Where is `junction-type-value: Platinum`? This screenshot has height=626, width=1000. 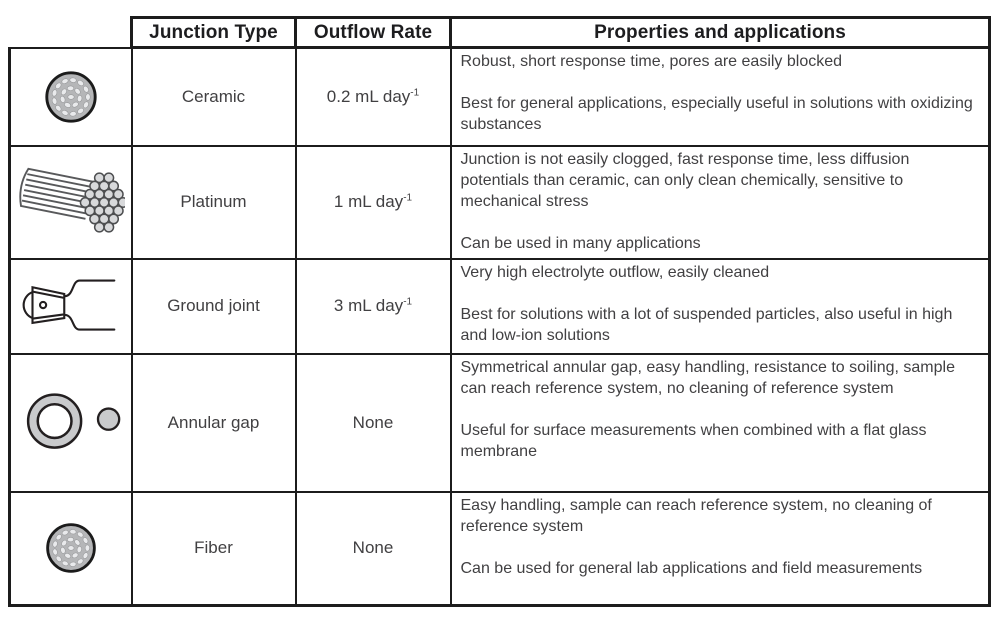 junction-type-value: Platinum is located at coordinates (213, 202).